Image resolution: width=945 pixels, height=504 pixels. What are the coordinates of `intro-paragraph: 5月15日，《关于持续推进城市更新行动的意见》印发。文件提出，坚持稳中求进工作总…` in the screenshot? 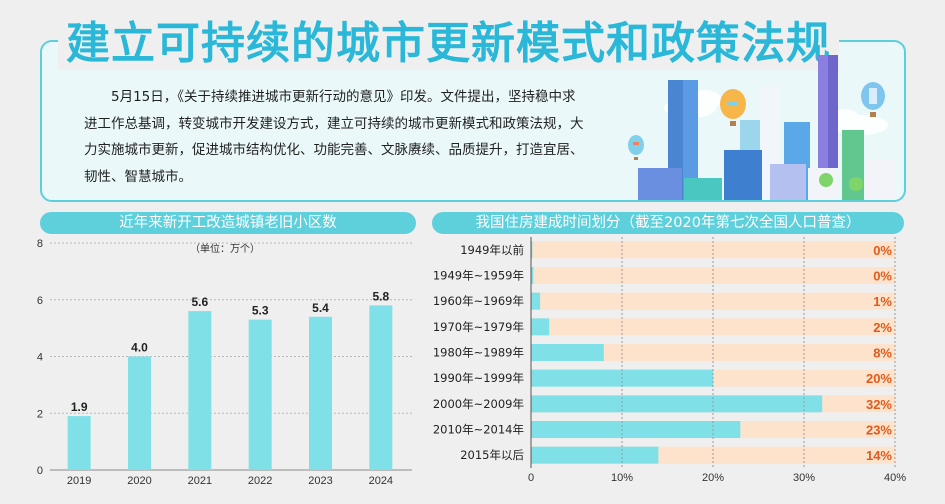 It's located at (334, 137).